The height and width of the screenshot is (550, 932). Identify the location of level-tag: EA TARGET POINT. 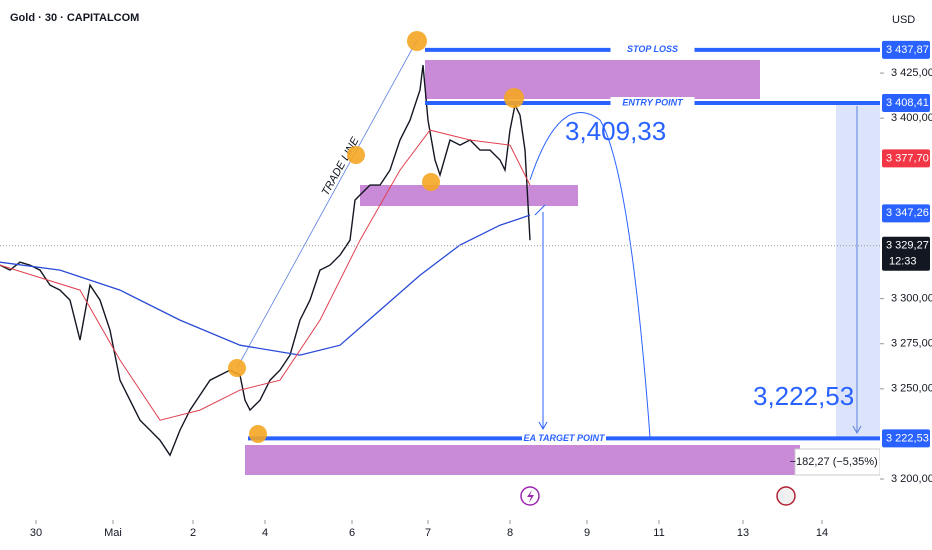
(565, 438).